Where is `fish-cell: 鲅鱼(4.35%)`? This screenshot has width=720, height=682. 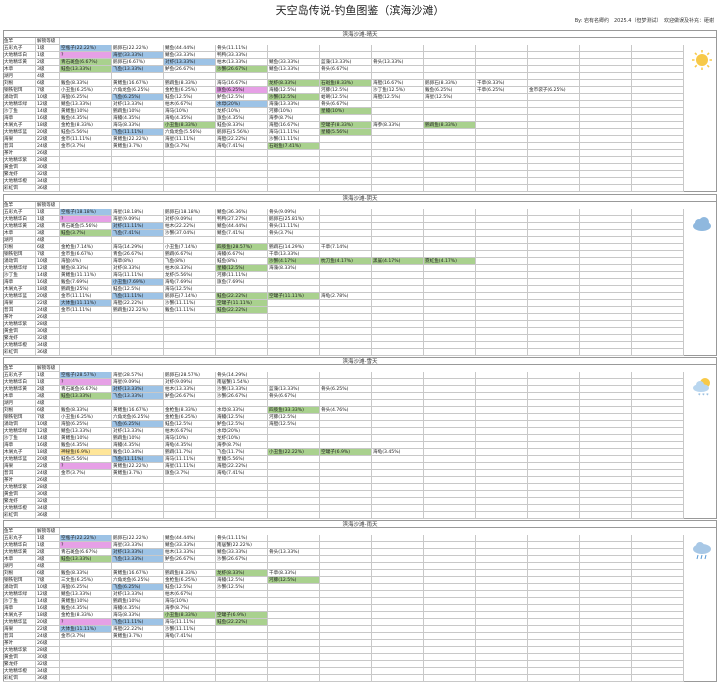 fish-cell: 鲅鱼(4.35%) is located at coordinates (86, 608).